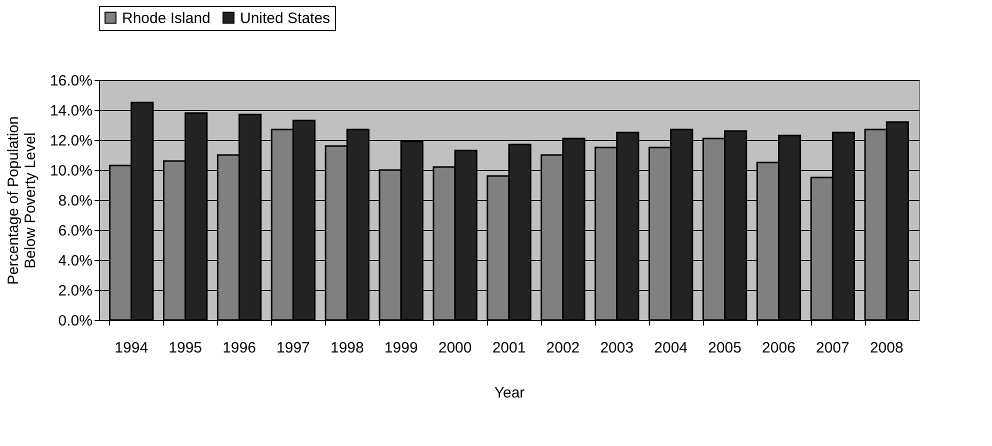 The image size is (992, 446). Describe the element at coordinates (71, 171) in the screenshot. I see `y-tick-label: 10.0%` at that location.